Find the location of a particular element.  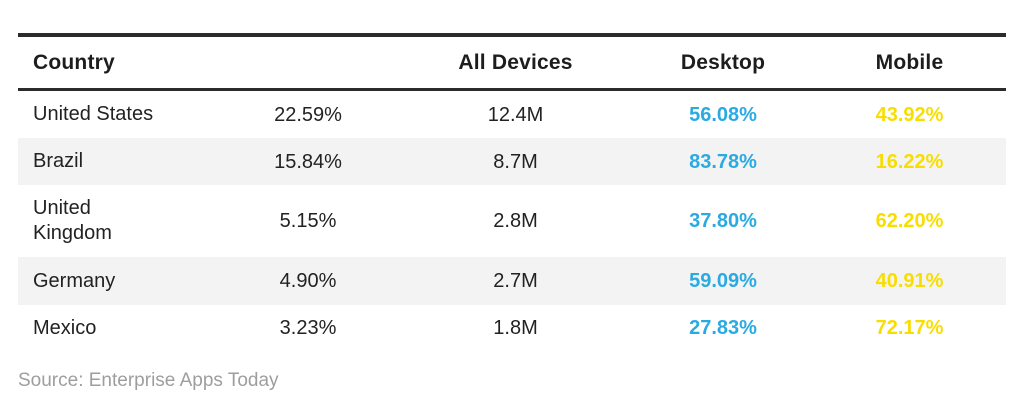

mobile-share-cell: 40.91% is located at coordinates (909, 281).